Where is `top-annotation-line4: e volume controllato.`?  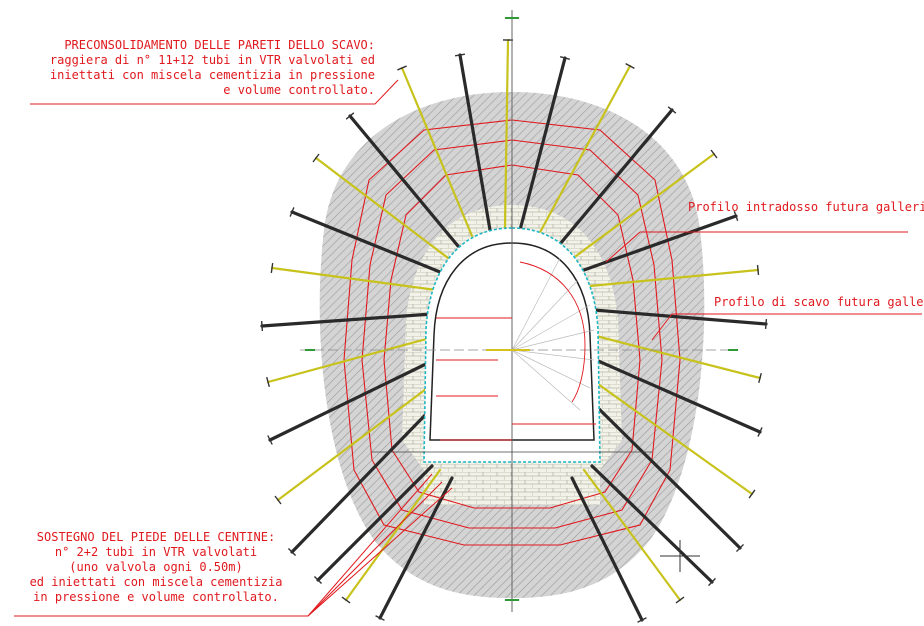
top-annotation-line4: e volume controllato. is located at coordinates (299, 90).